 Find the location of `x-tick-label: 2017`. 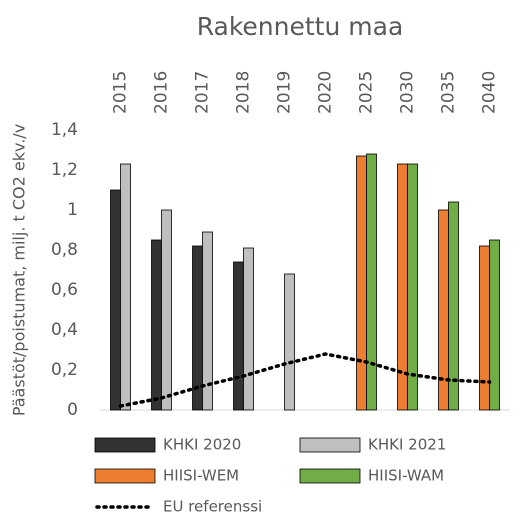

x-tick-label: 2017 is located at coordinates (203, 92).